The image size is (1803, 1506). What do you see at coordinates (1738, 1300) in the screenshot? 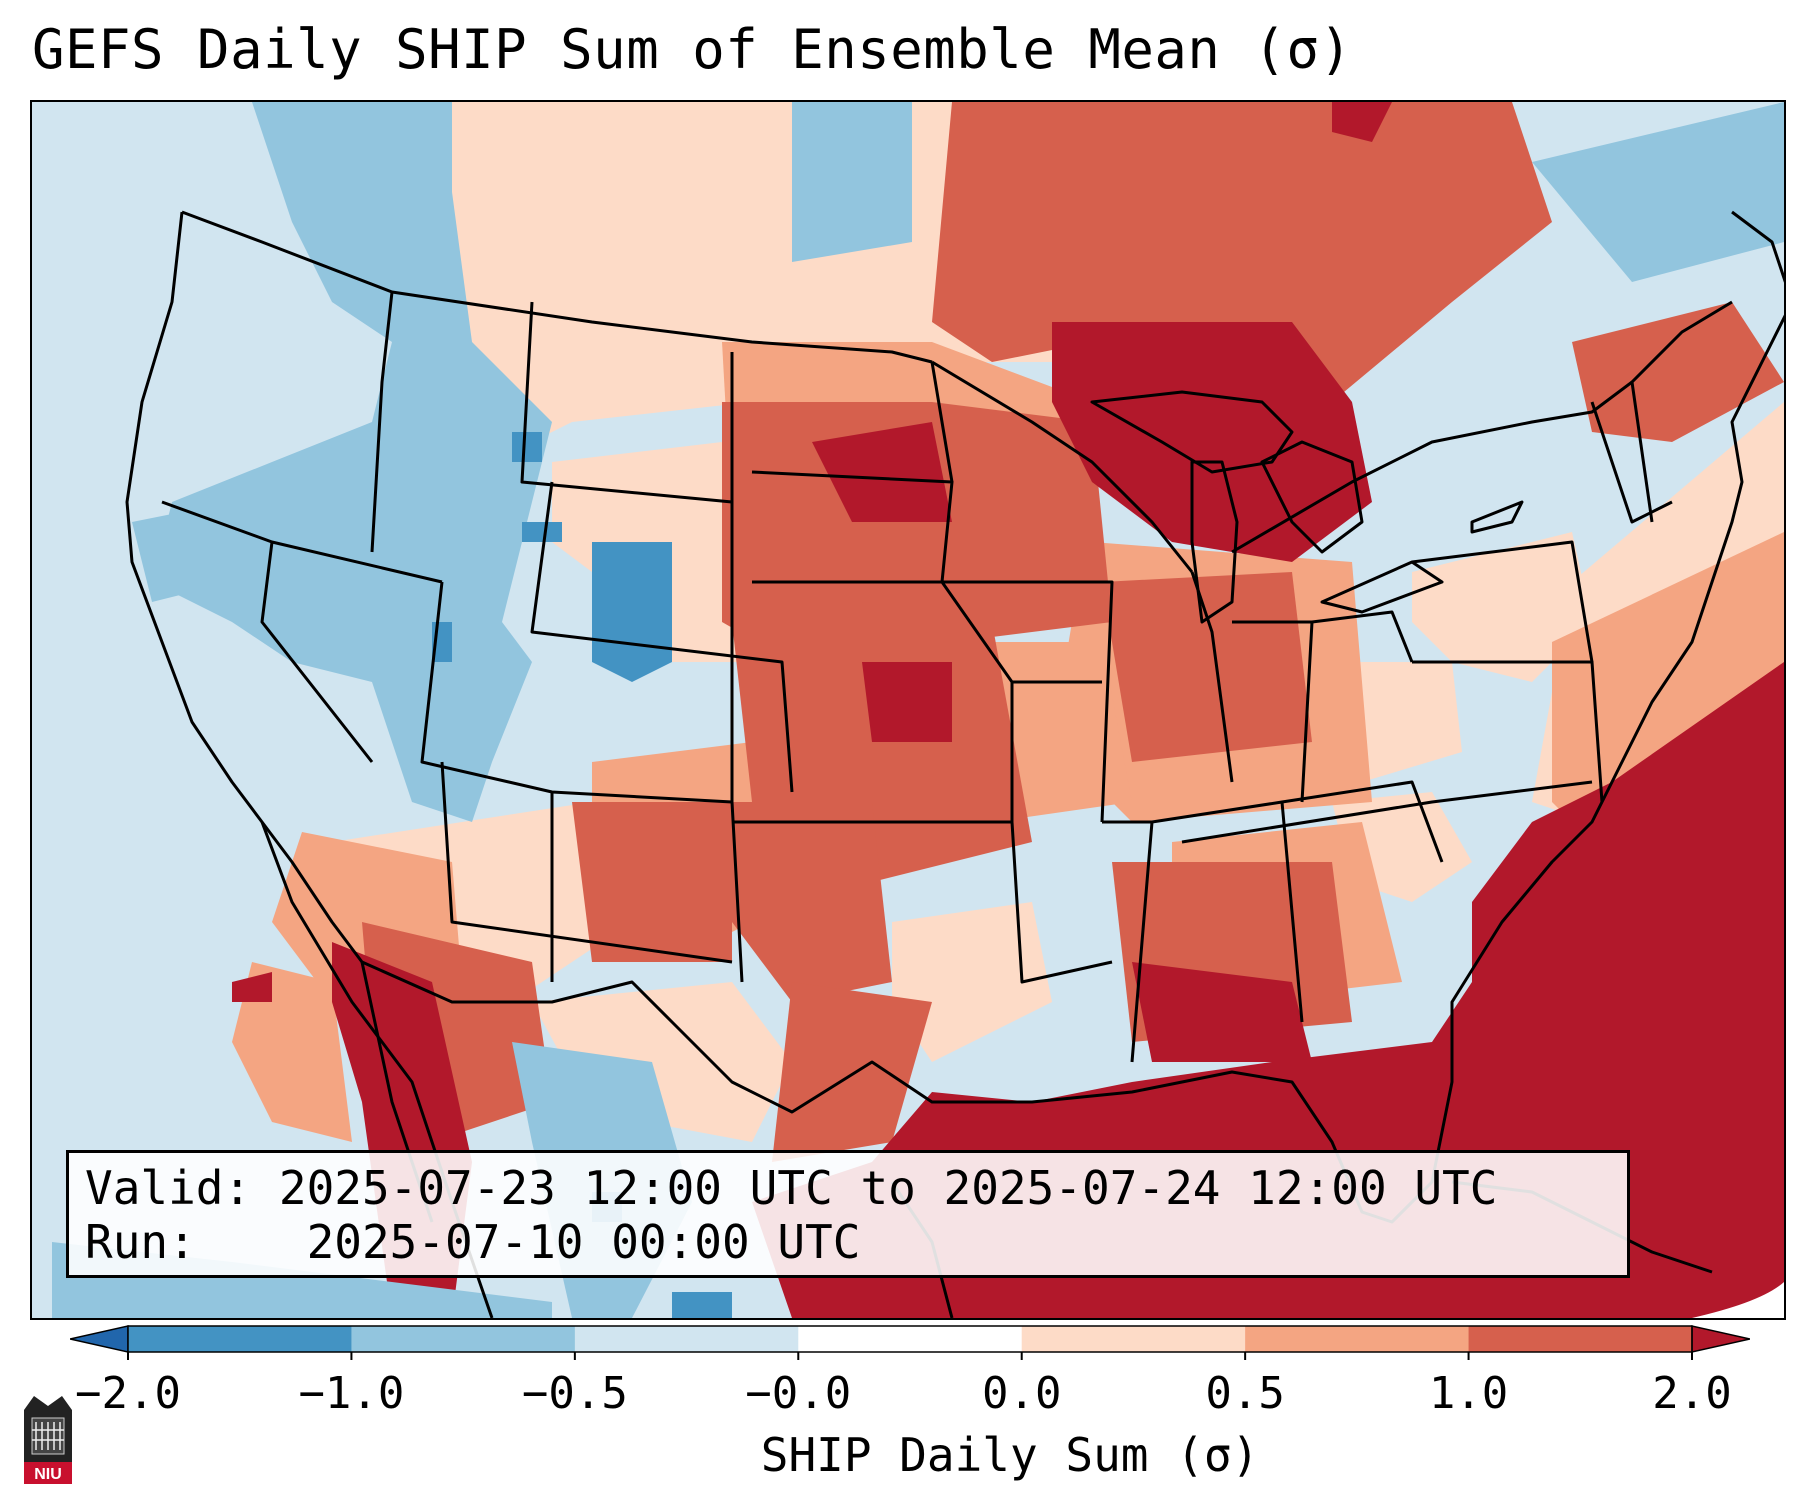
I see `projection-edge` at bounding box center [1738, 1300].